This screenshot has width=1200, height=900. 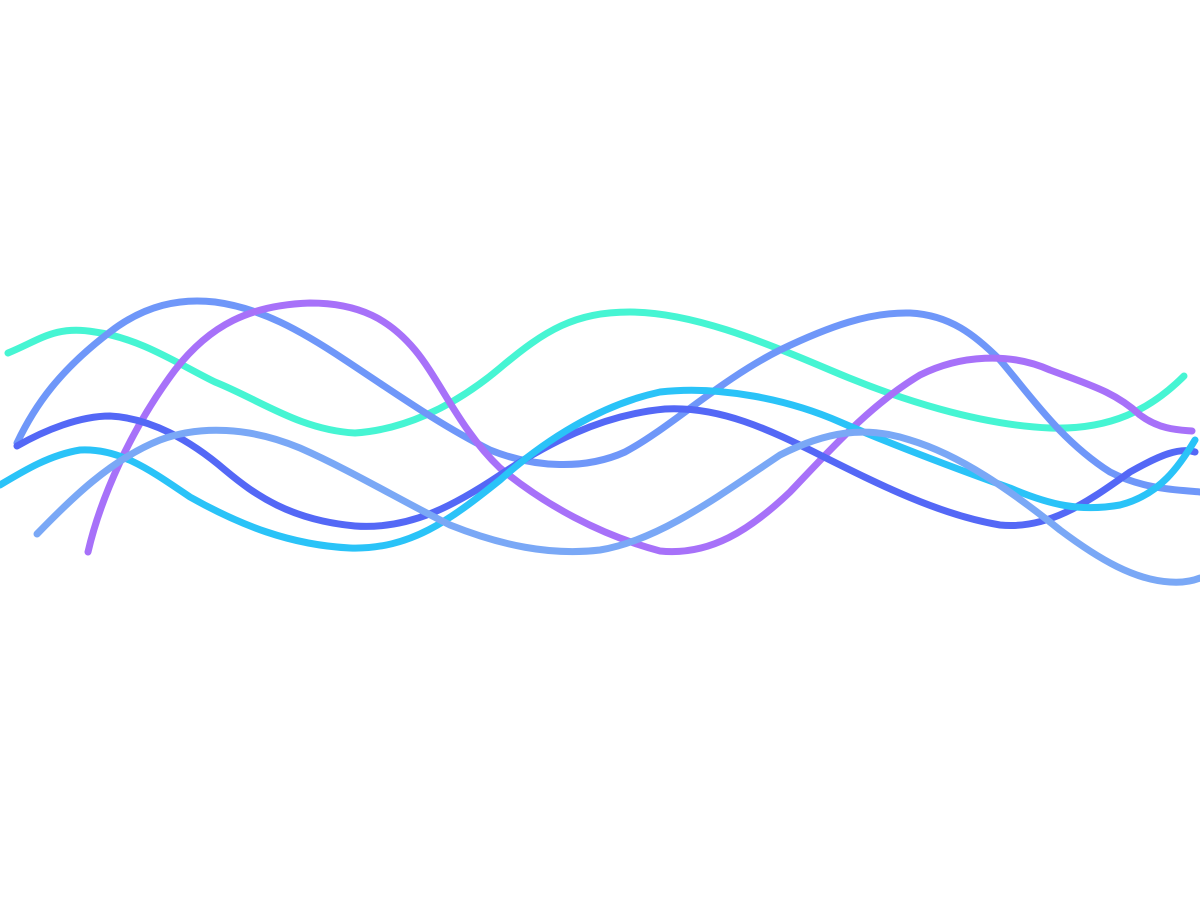 I want to click on wave-aqua-line, so click(x=596, y=372).